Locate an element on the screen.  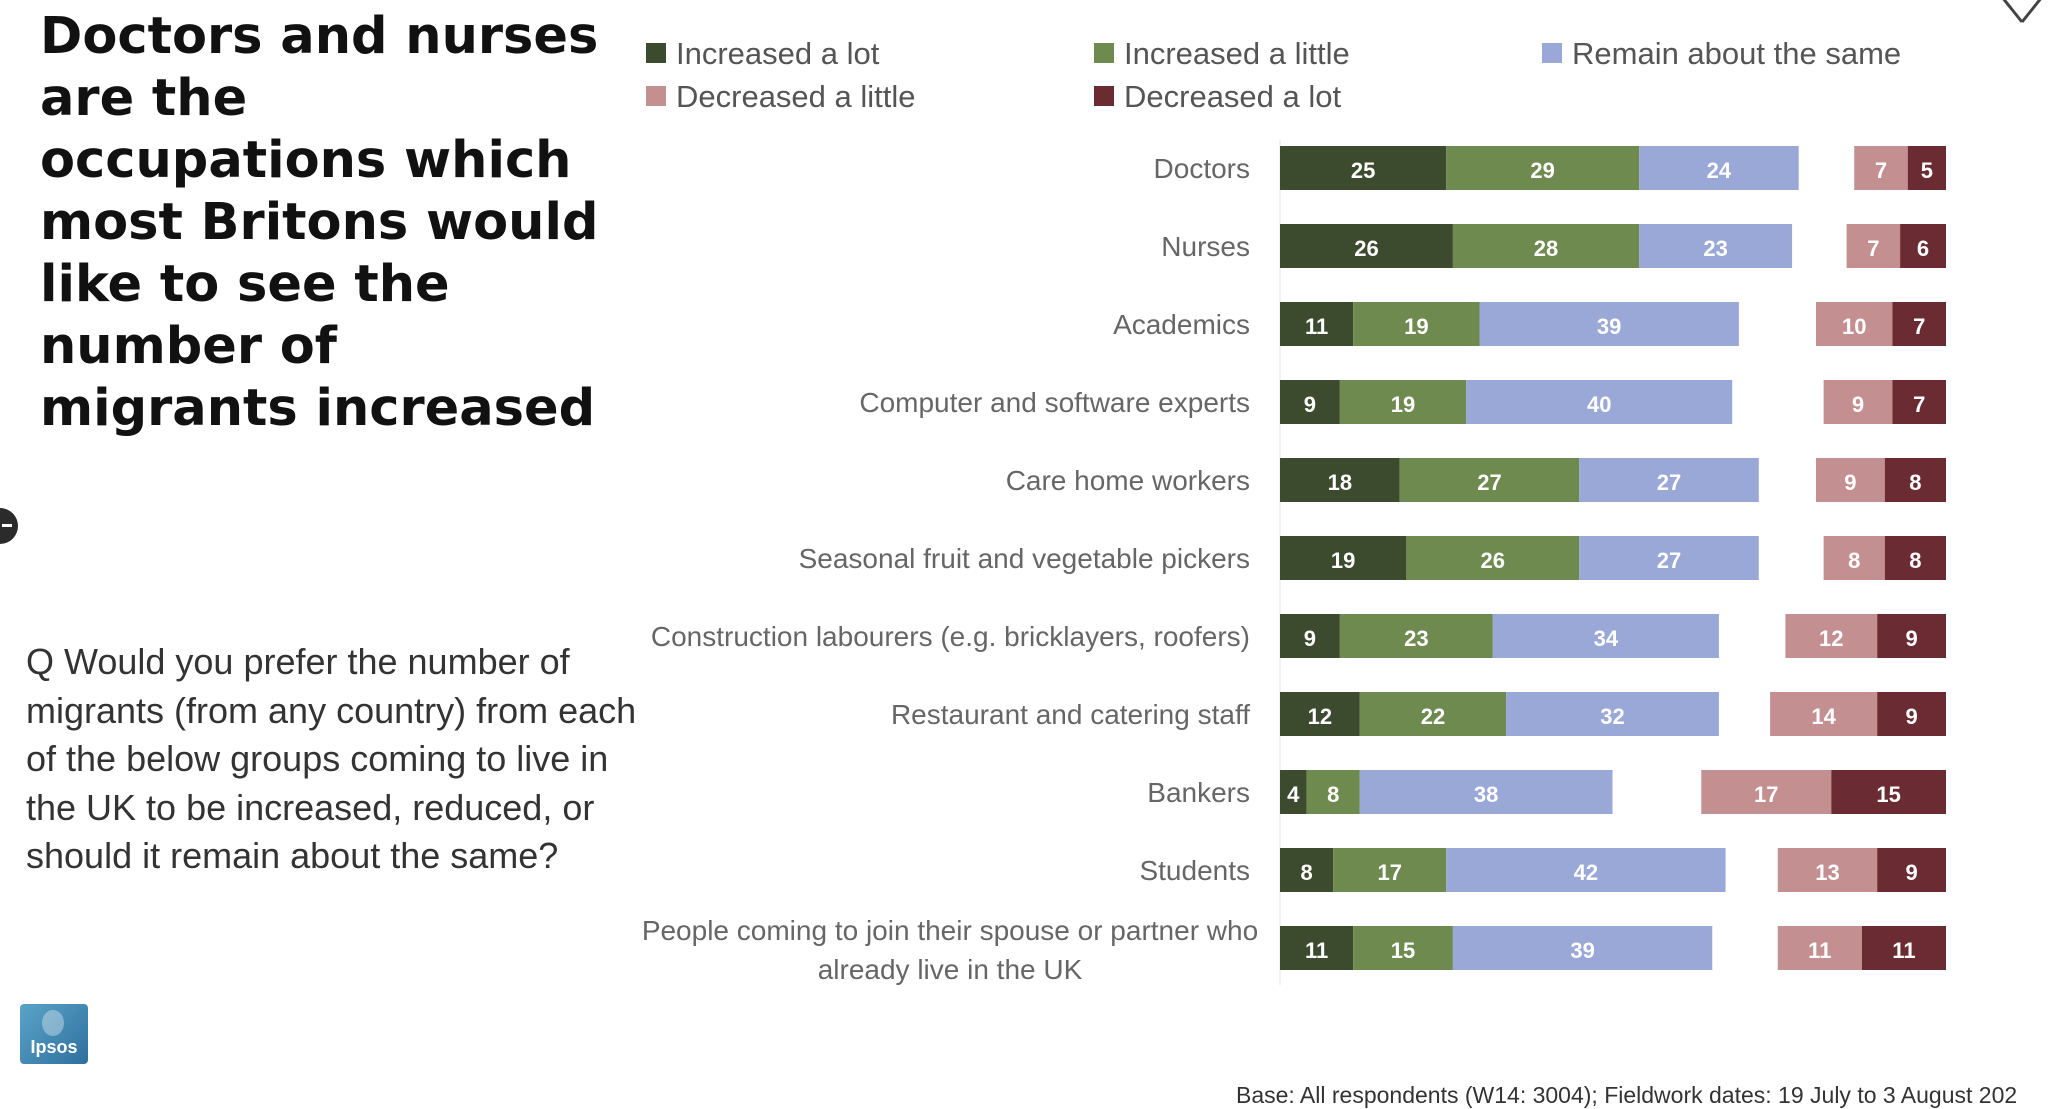
value-label-increased-a-little-construction-labourers-e-g-bricklayers-r: 23 is located at coordinates (1416, 638).